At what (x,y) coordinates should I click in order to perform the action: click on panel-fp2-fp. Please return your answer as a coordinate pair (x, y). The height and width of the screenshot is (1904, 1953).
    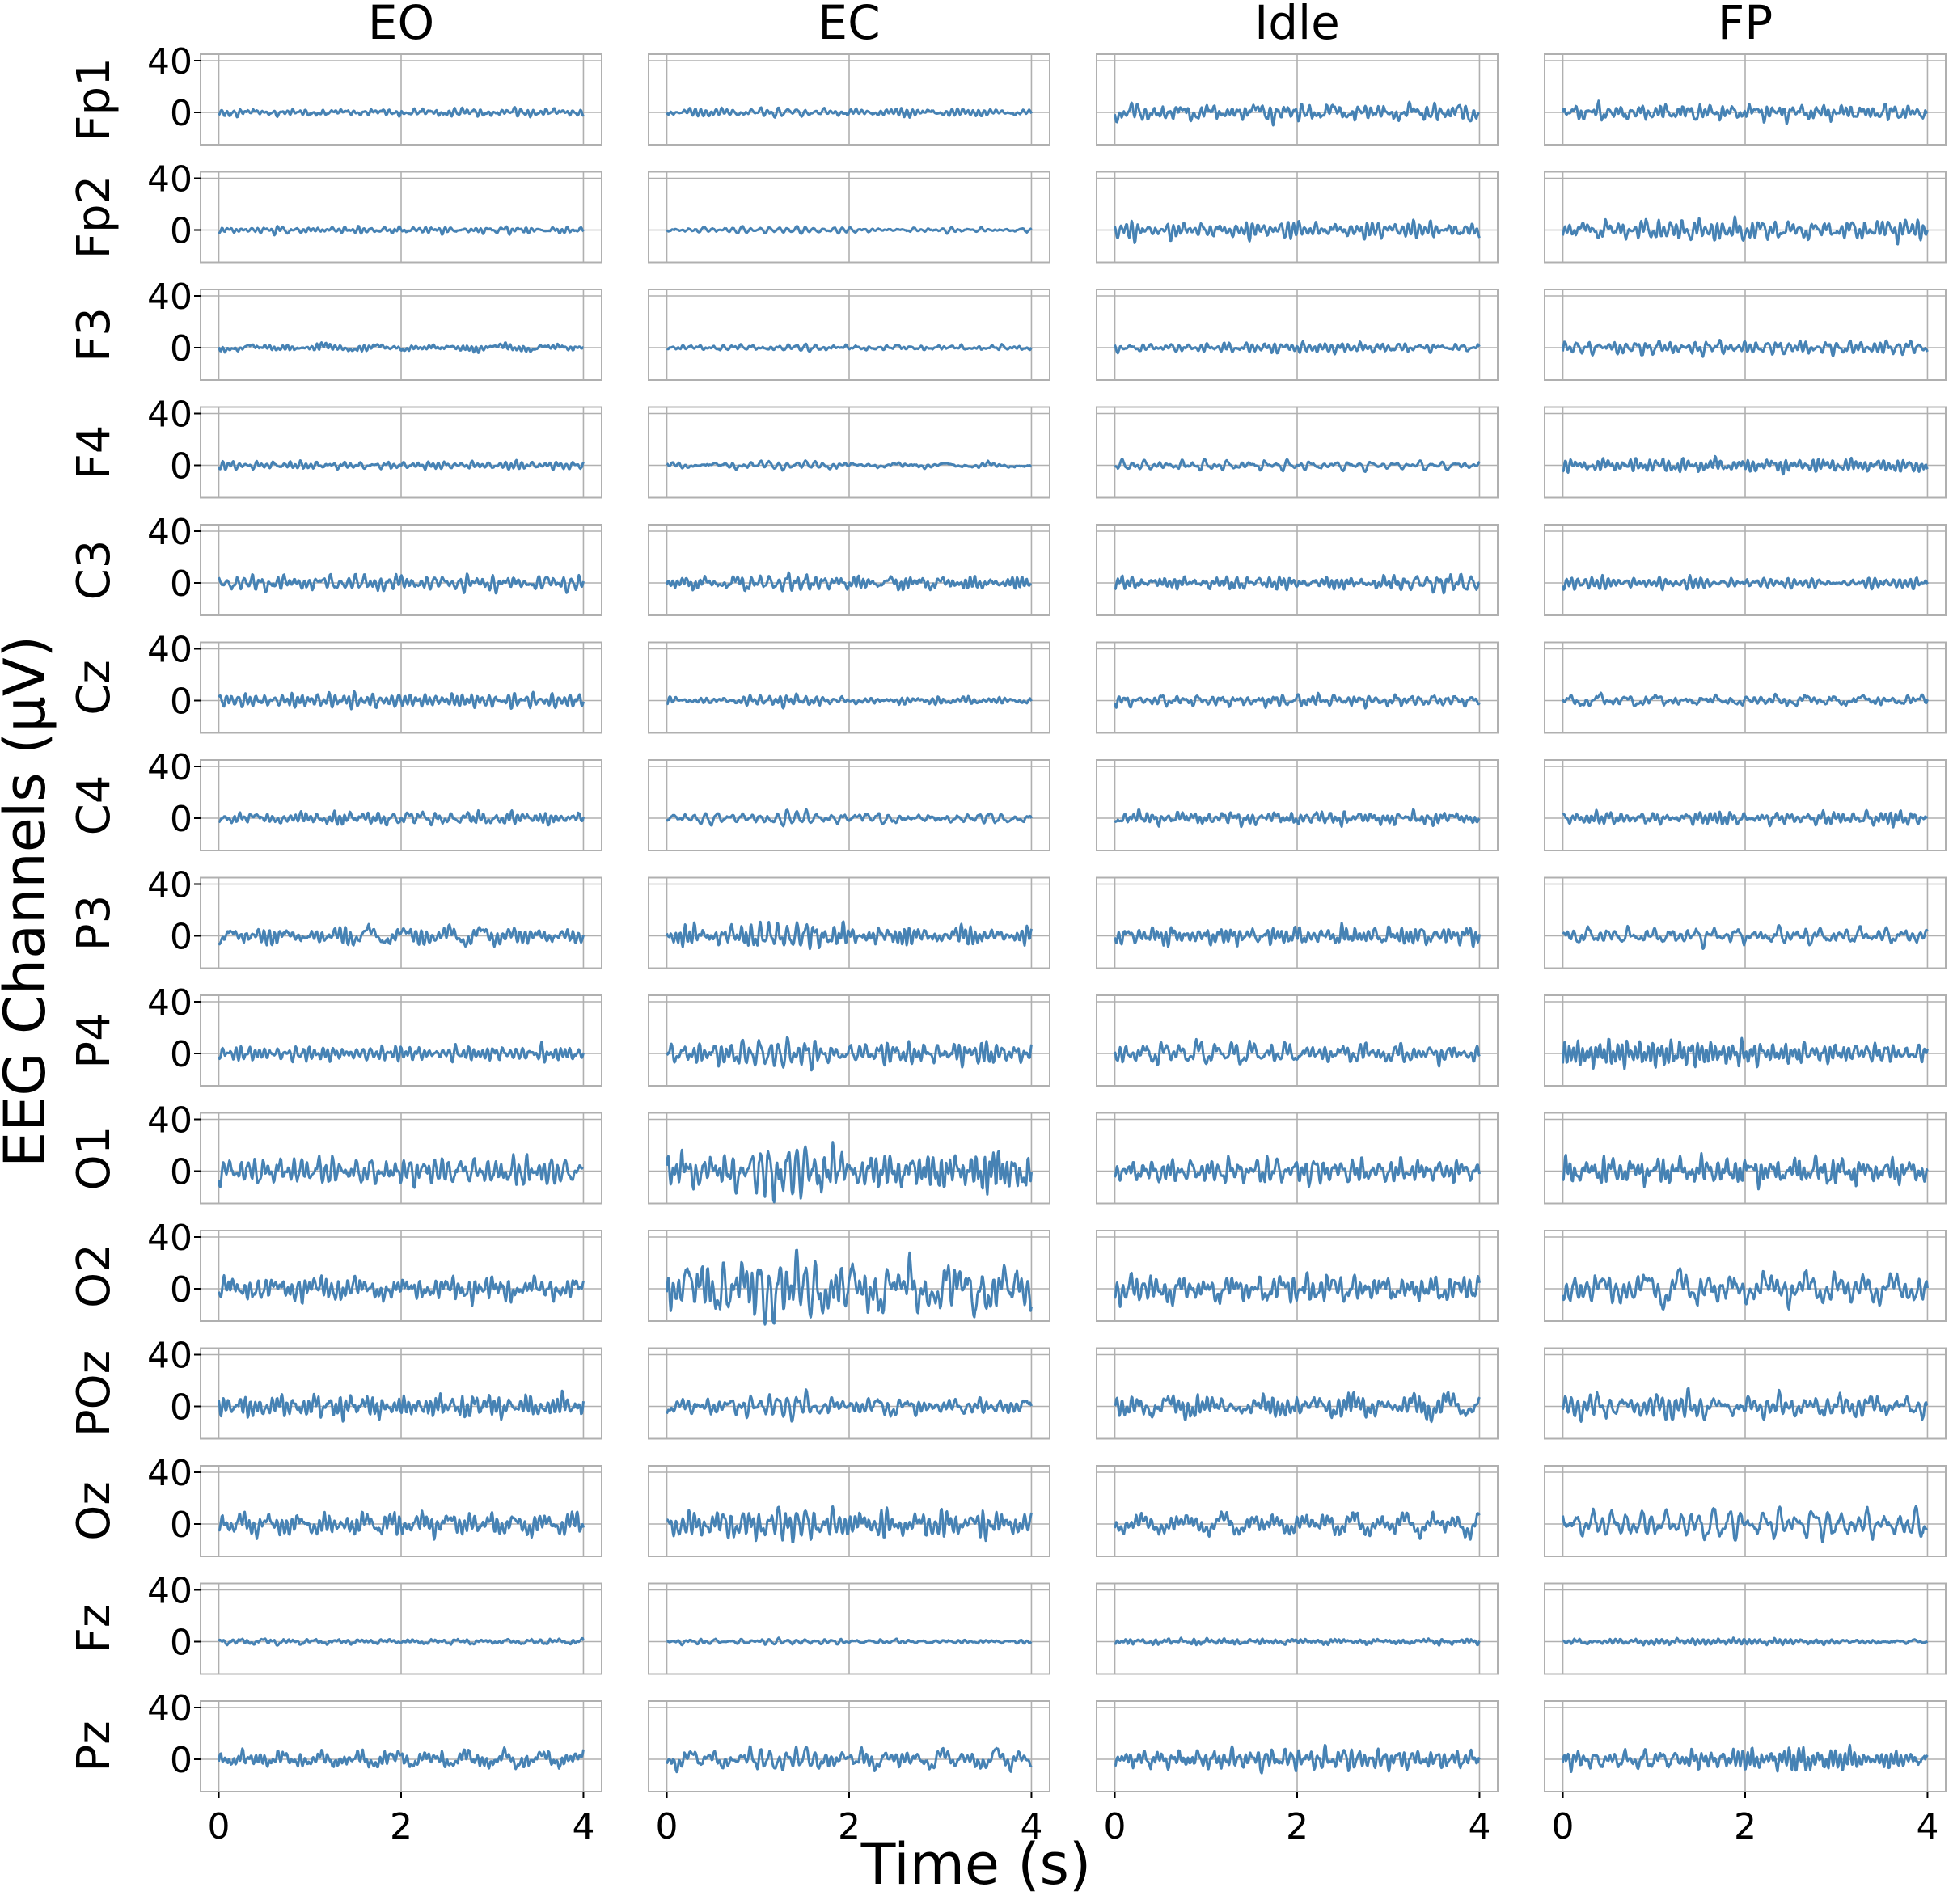
    Looking at the image, I should click on (1745, 218).